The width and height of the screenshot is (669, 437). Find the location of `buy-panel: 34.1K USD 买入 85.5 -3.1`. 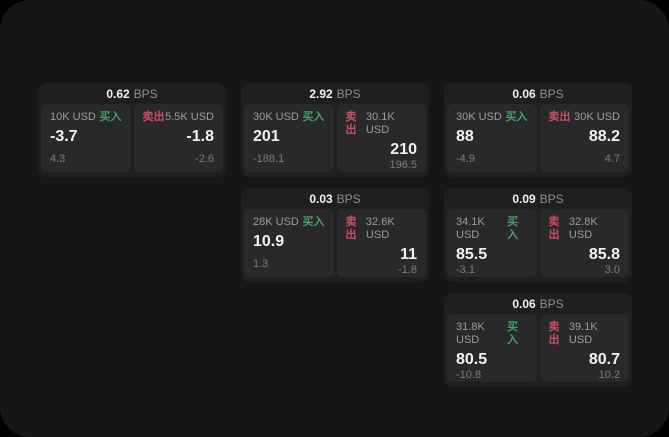

buy-panel: 34.1K USD 买入 85.5 -3.1 is located at coordinates (492, 243).